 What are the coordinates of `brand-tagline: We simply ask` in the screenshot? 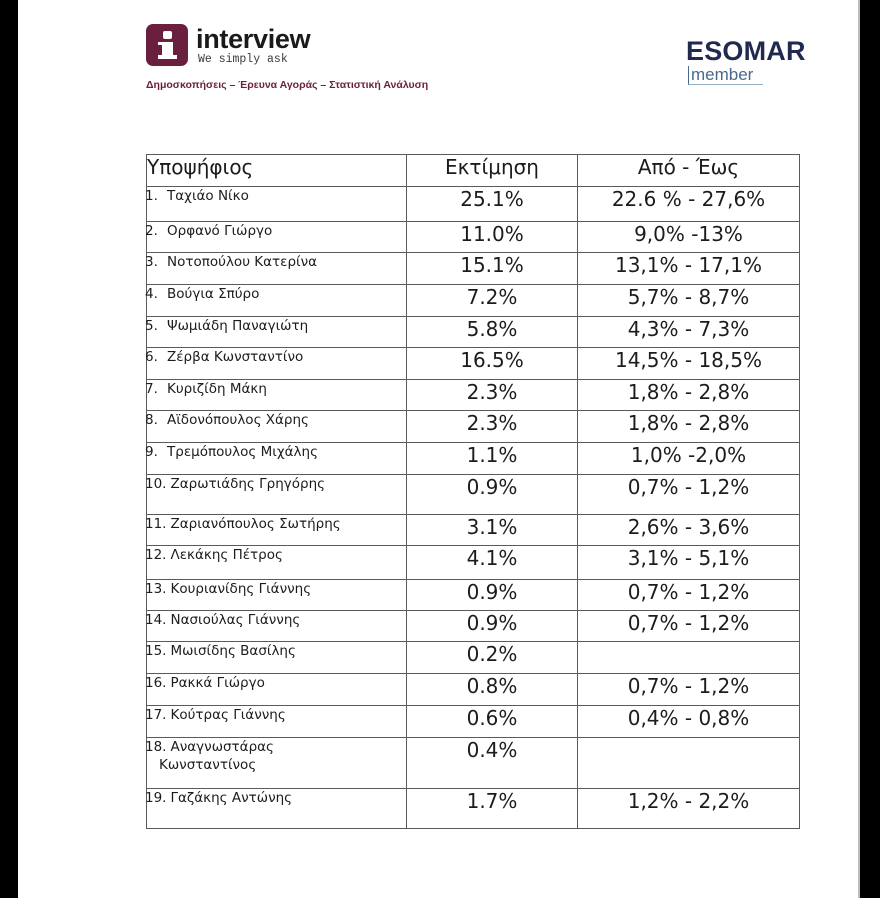 It's located at (243, 59).